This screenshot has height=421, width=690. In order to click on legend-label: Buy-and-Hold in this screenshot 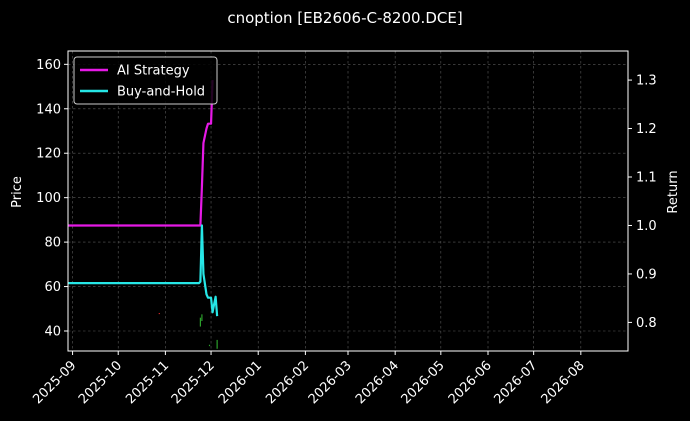, I will do `click(161, 92)`.